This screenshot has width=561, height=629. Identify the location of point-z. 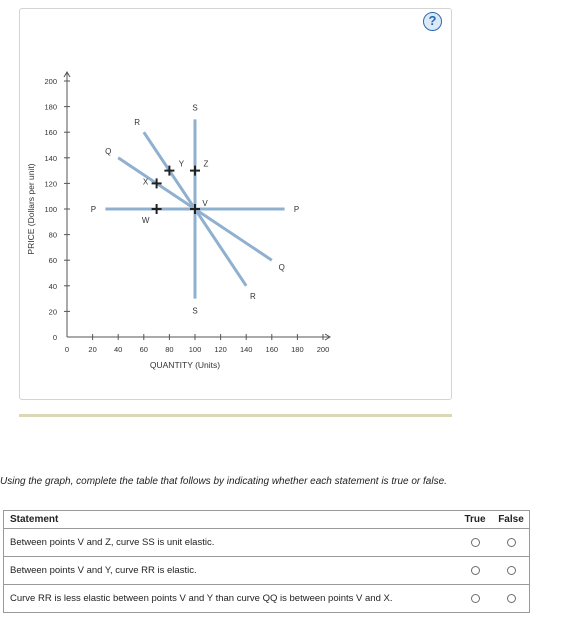
(195, 170).